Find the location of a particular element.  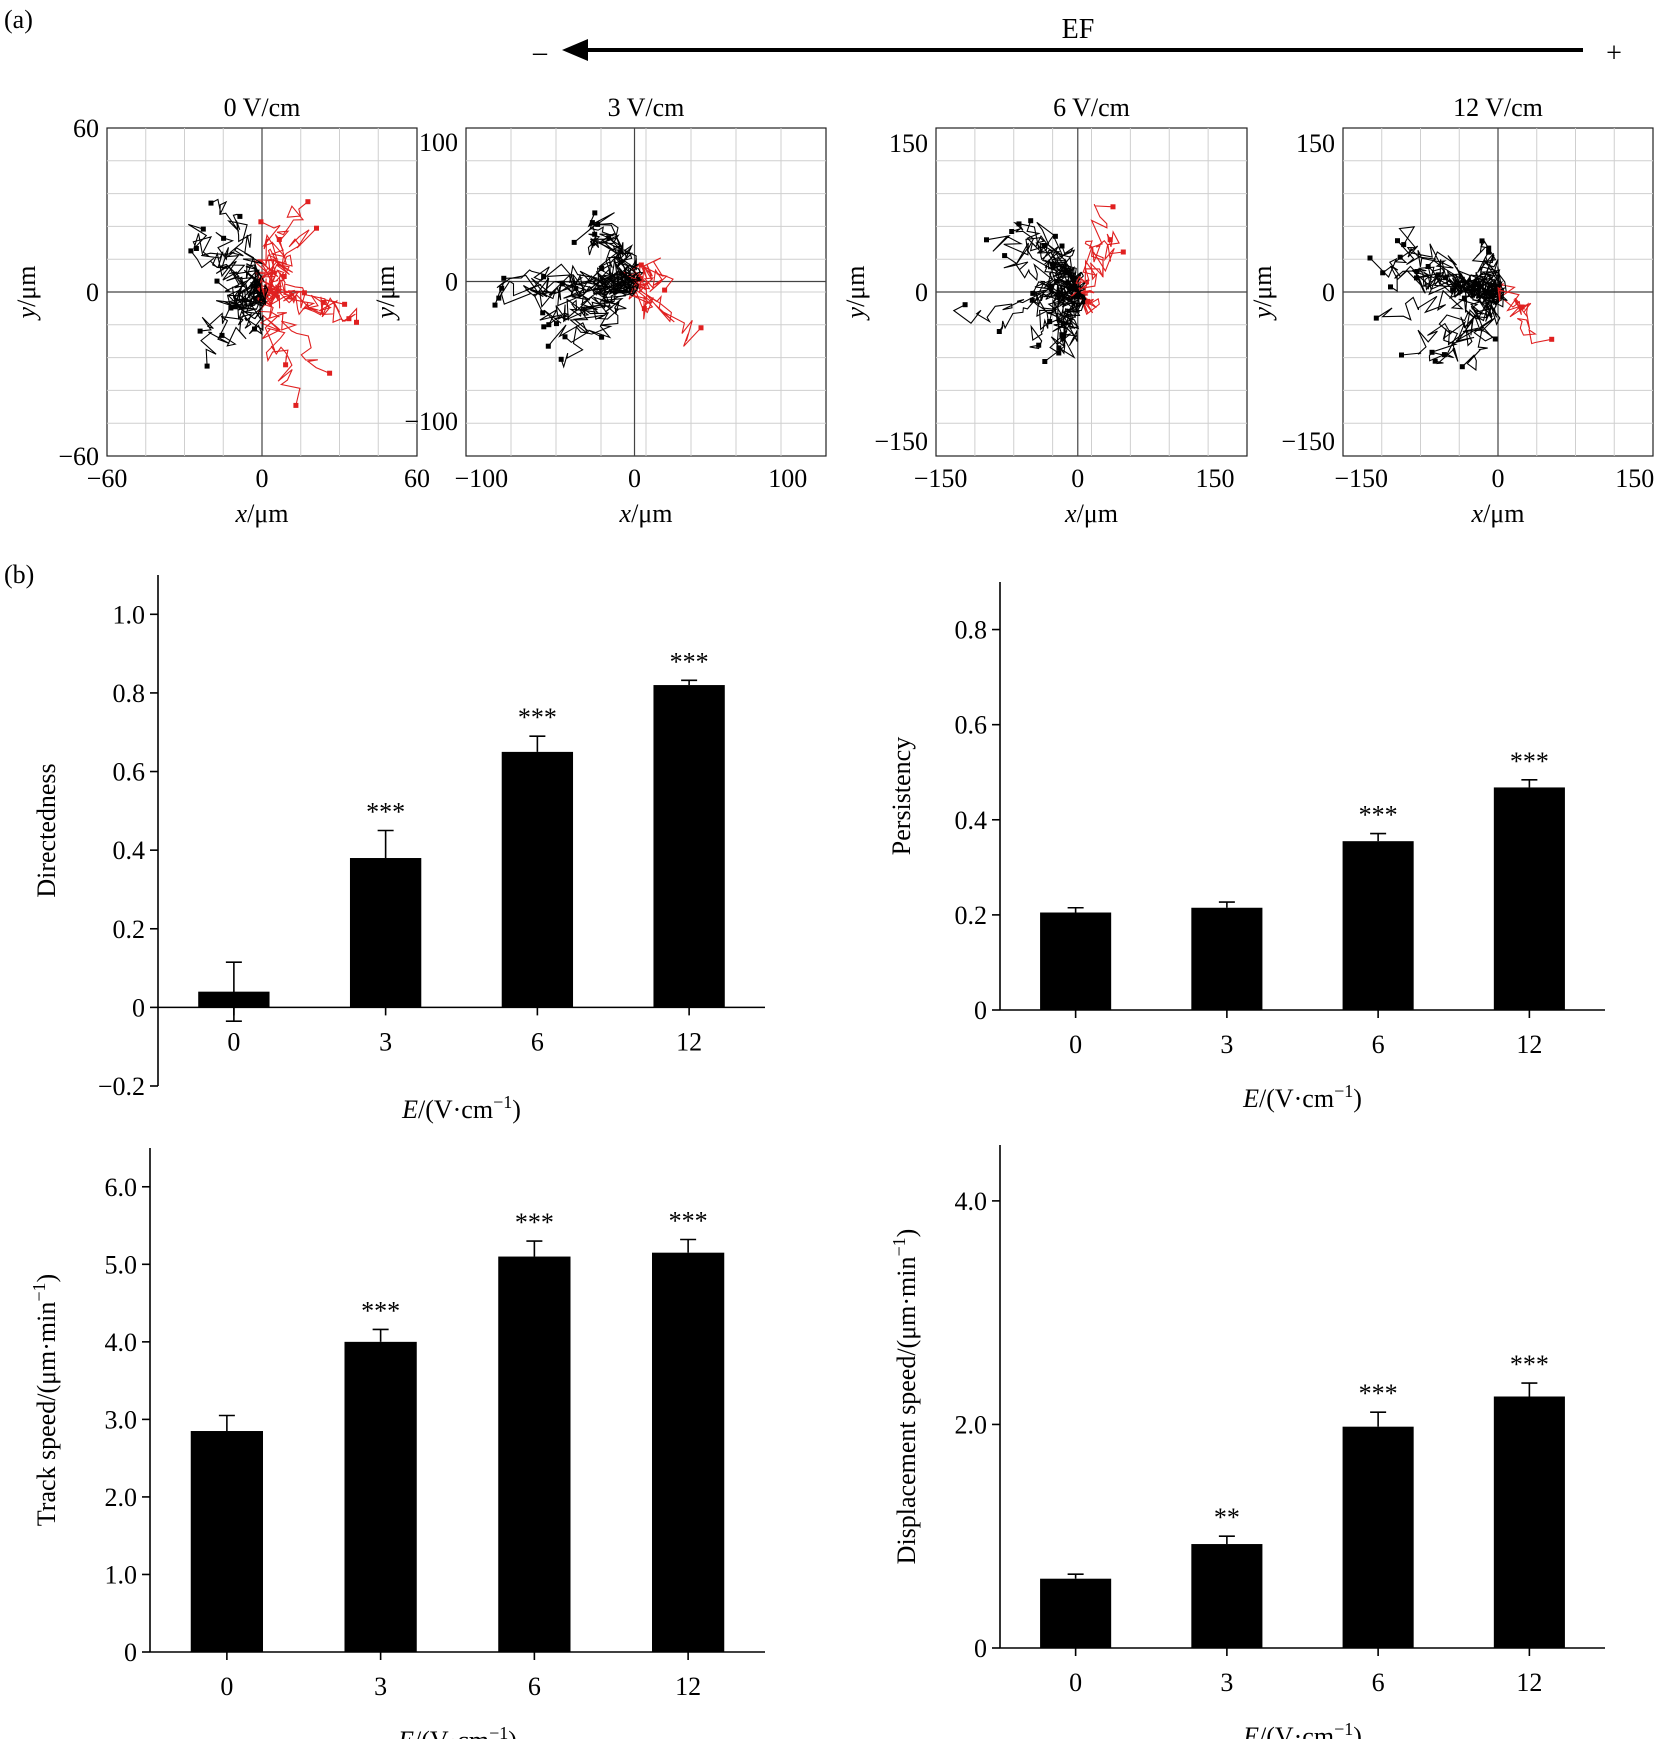

plot-title: 3 V/cm is located at coordinates (646, 107).